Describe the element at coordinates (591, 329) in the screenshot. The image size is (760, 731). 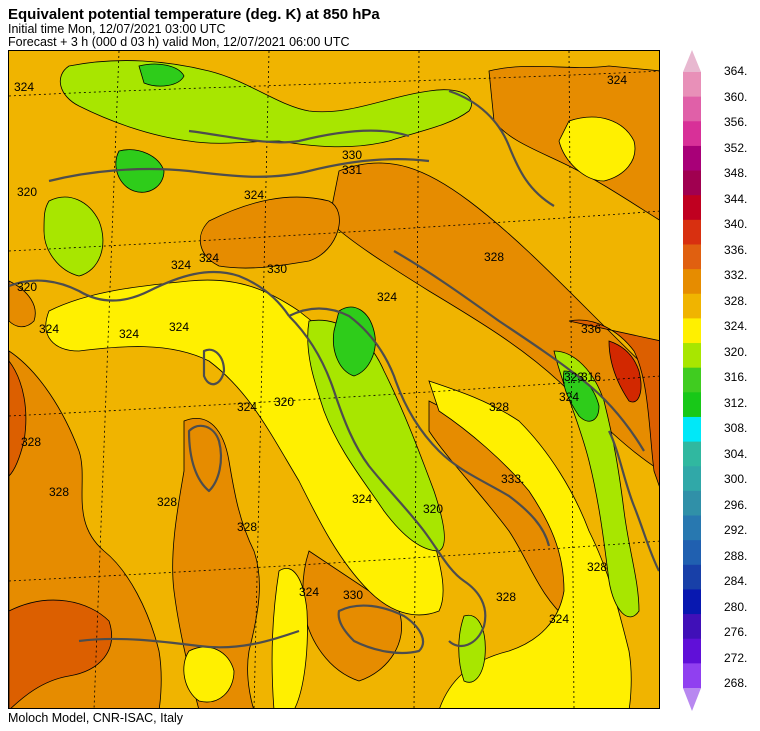
I see `contour-label: 336` at that location.